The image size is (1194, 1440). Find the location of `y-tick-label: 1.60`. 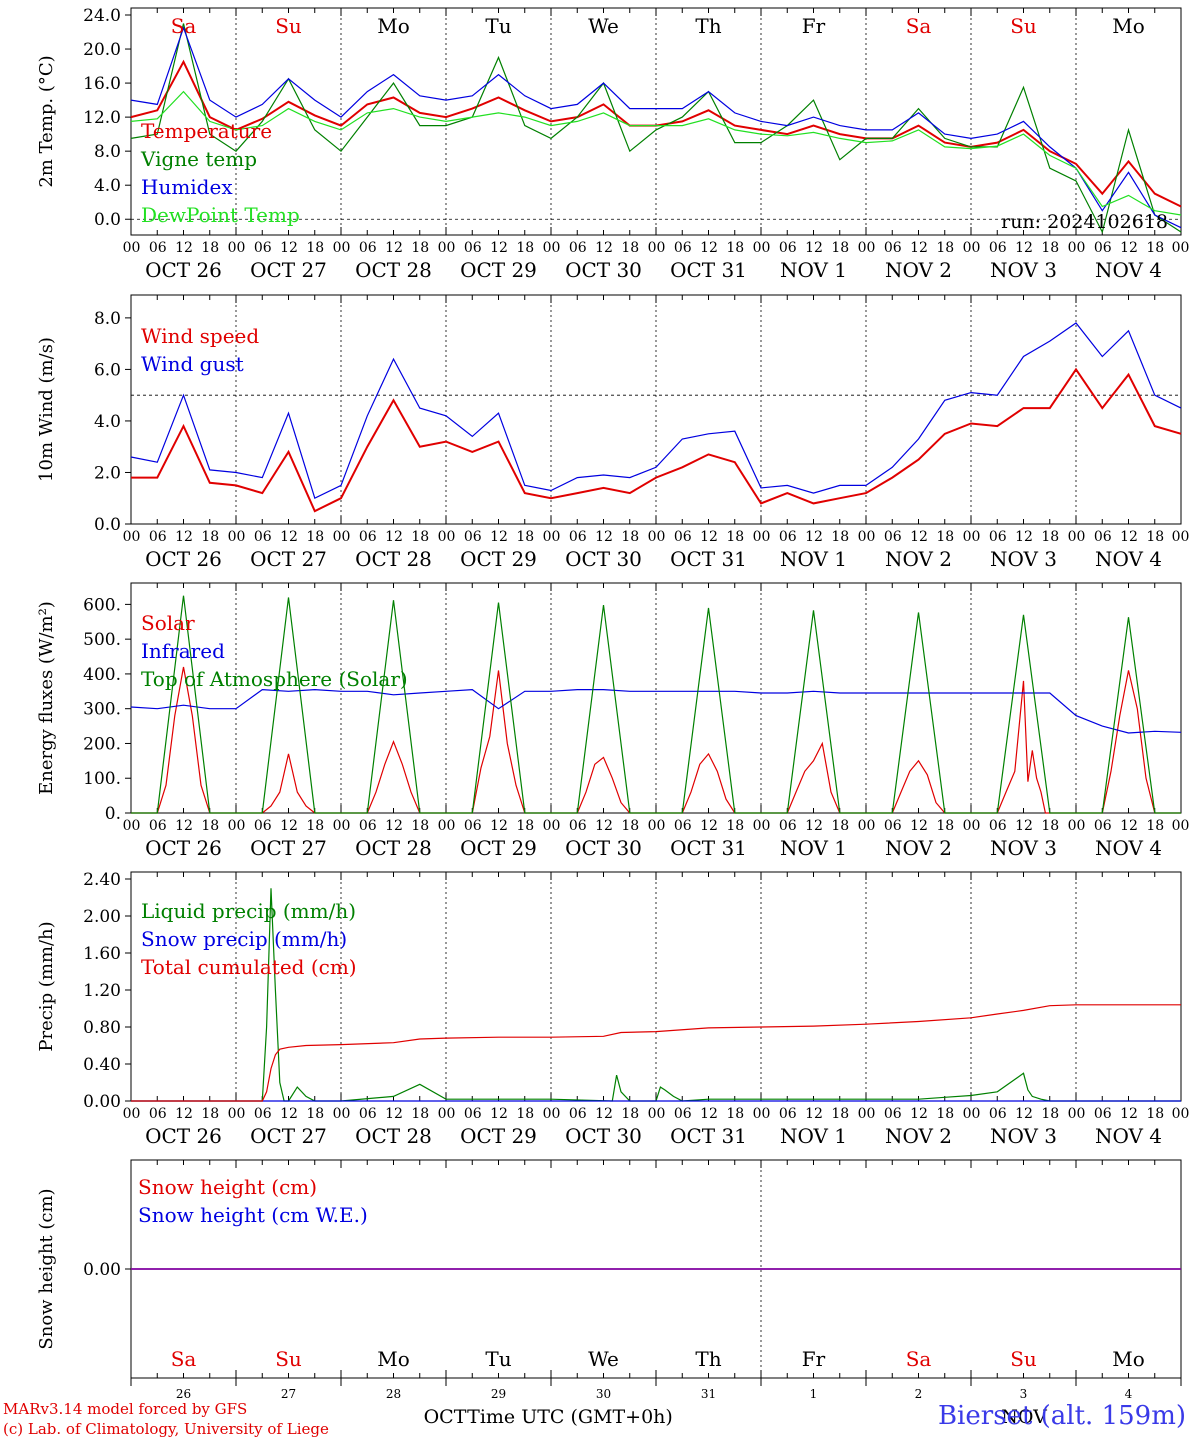

y-tick-label: 1.60 is located at coordinates (102, 954).